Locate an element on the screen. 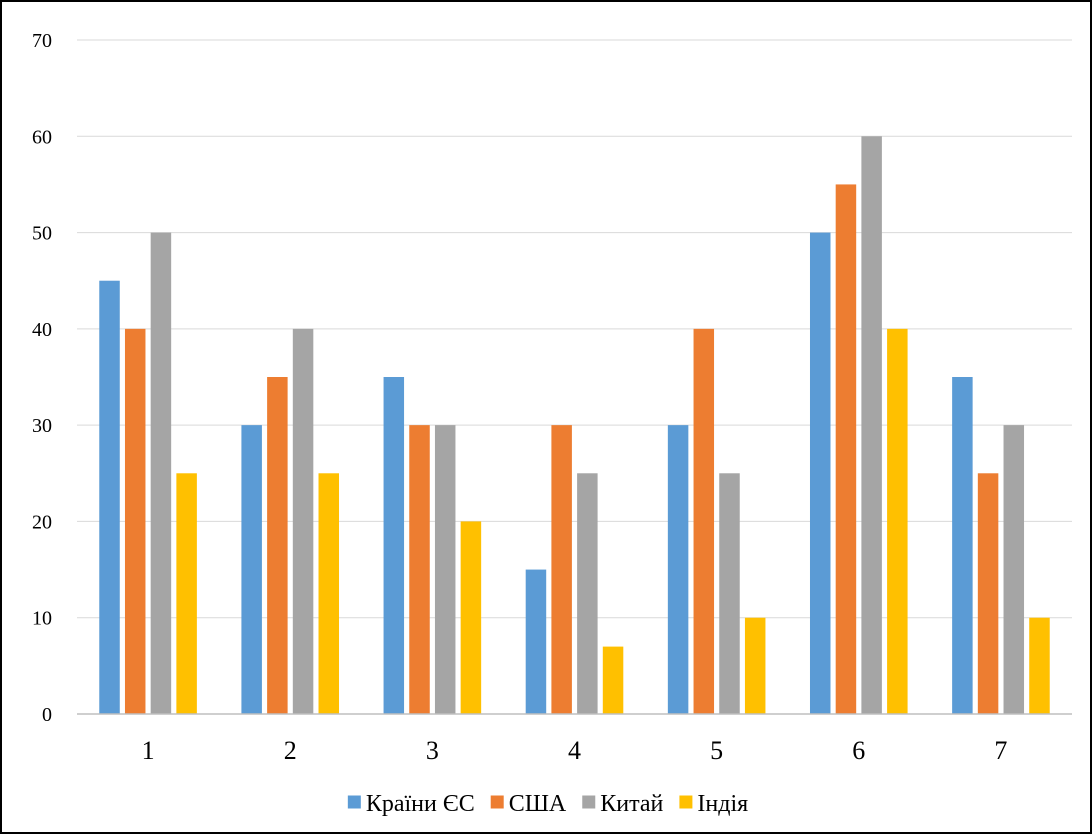 This screenshot has width=1092, height=836. x-tick-label: 2 is located at coordinates (290, 750).